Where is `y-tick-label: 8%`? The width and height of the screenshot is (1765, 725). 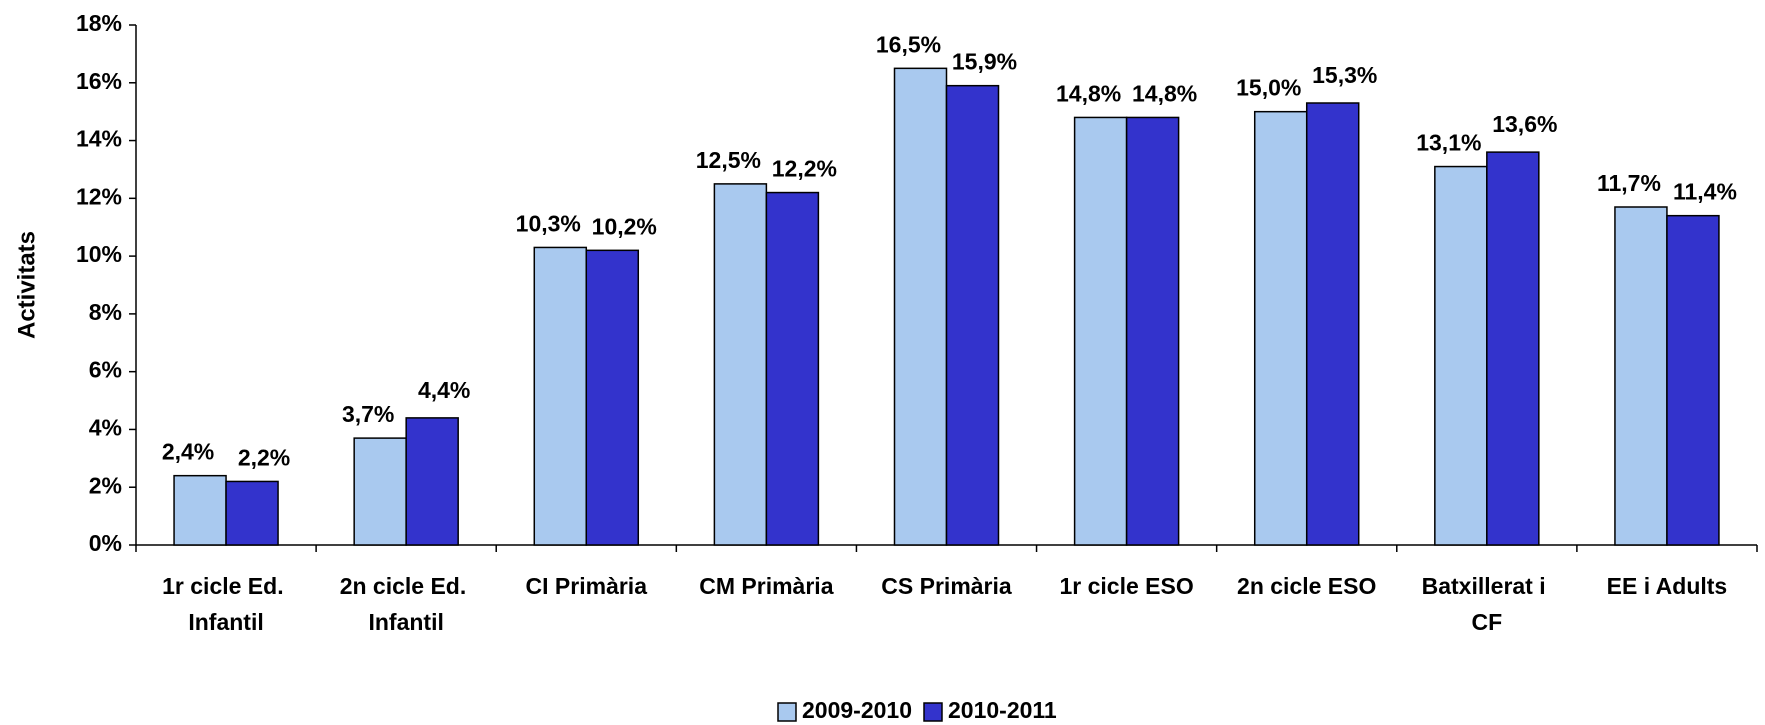 y-tick-label: 8% is located at coordinates (105, 312).